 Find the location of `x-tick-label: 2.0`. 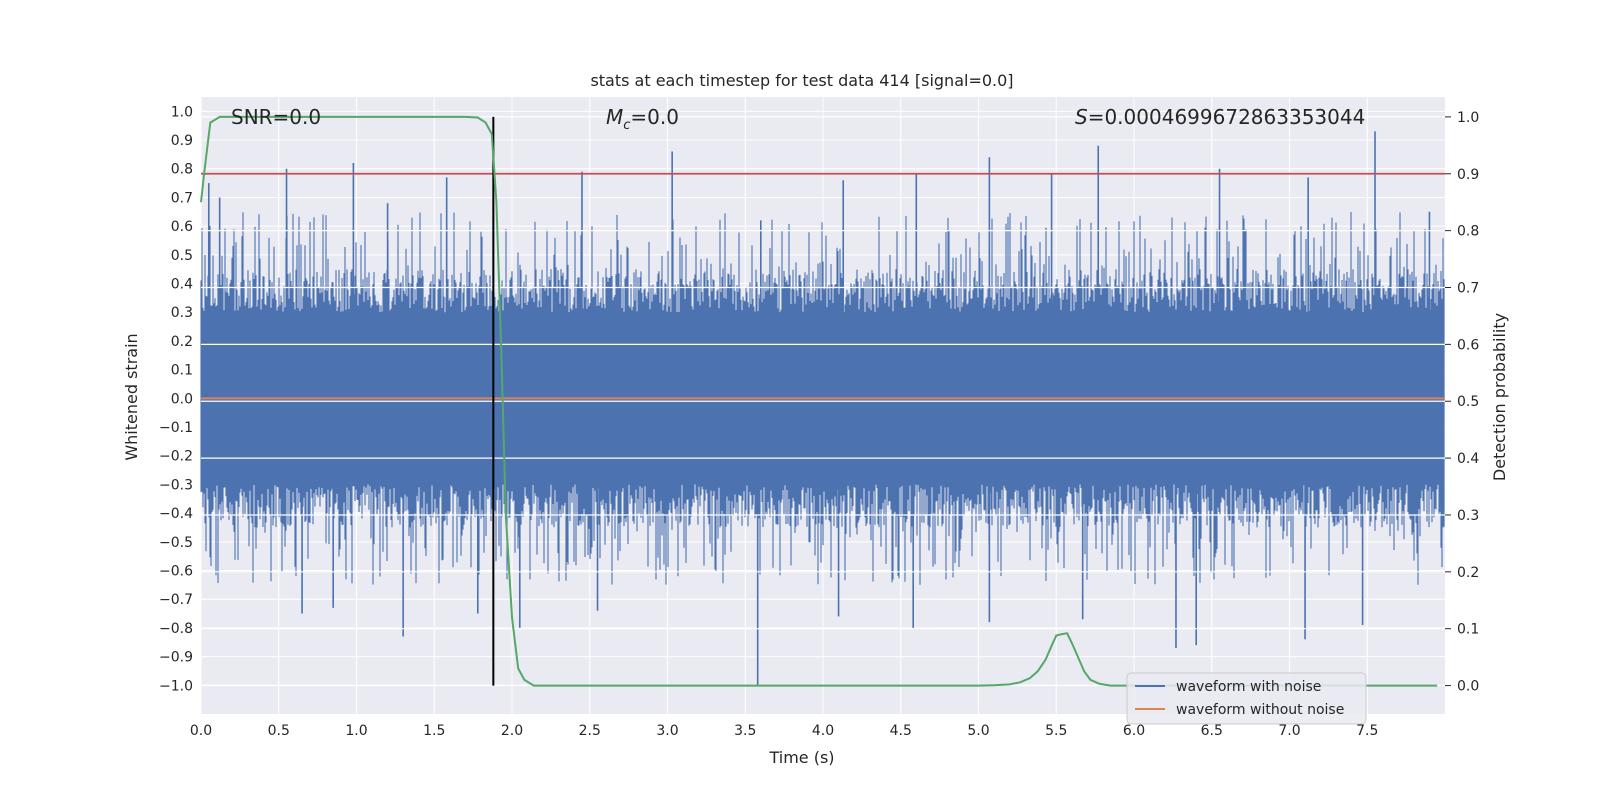

x-tick-label: 2.0 is located at coordinates (512, 731).